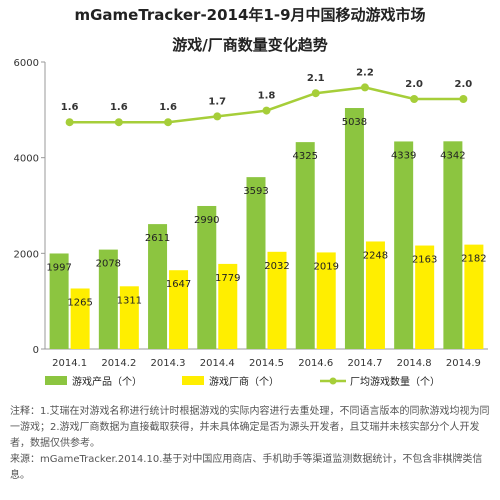  What do you see at coordinates (58, 267) in the screenshot?
I see `data-label-games: 1997` at bounding box center [58, 267].